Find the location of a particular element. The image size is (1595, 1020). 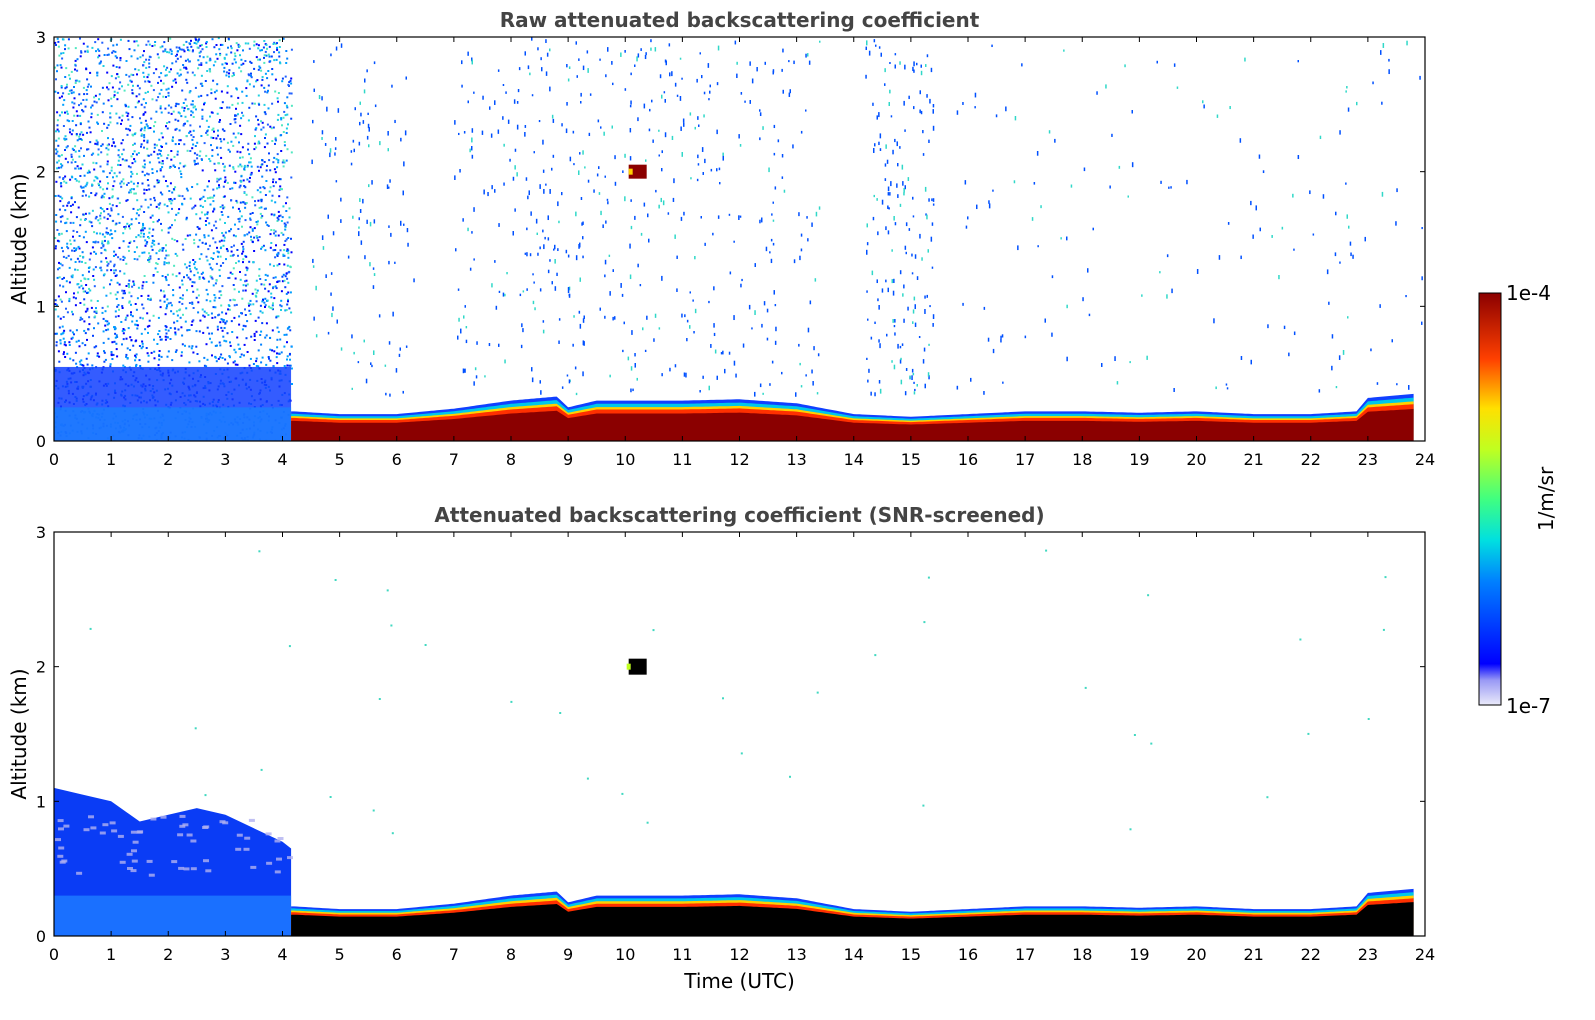

wisp is located at coordinates (251, 820).